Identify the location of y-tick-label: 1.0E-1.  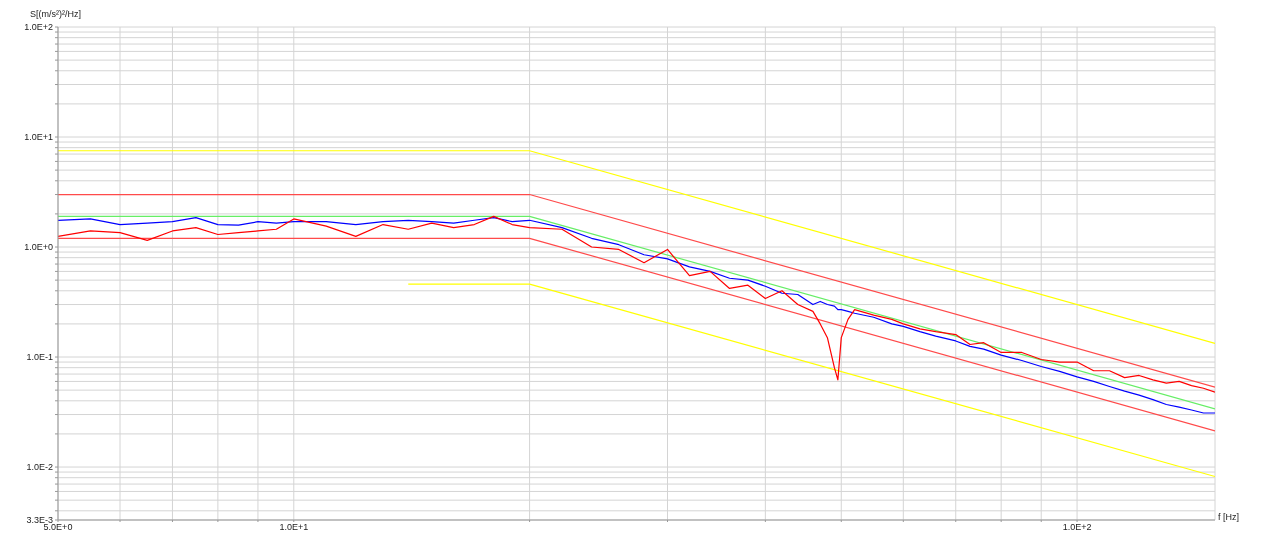
(39, 357).